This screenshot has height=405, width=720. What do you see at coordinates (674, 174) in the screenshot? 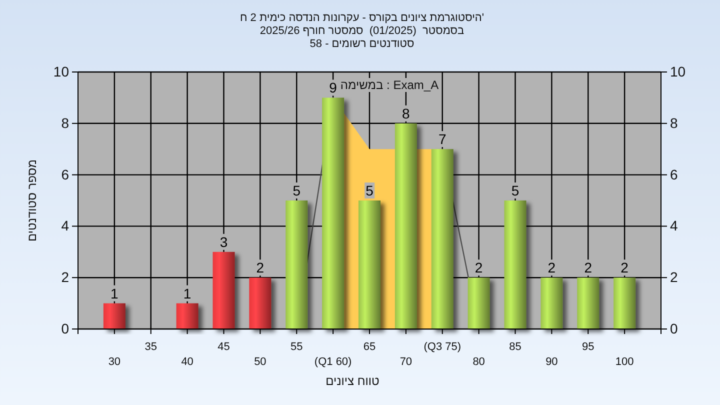
I see `y2-tick-label: 6` at bounding box center [674, 174].